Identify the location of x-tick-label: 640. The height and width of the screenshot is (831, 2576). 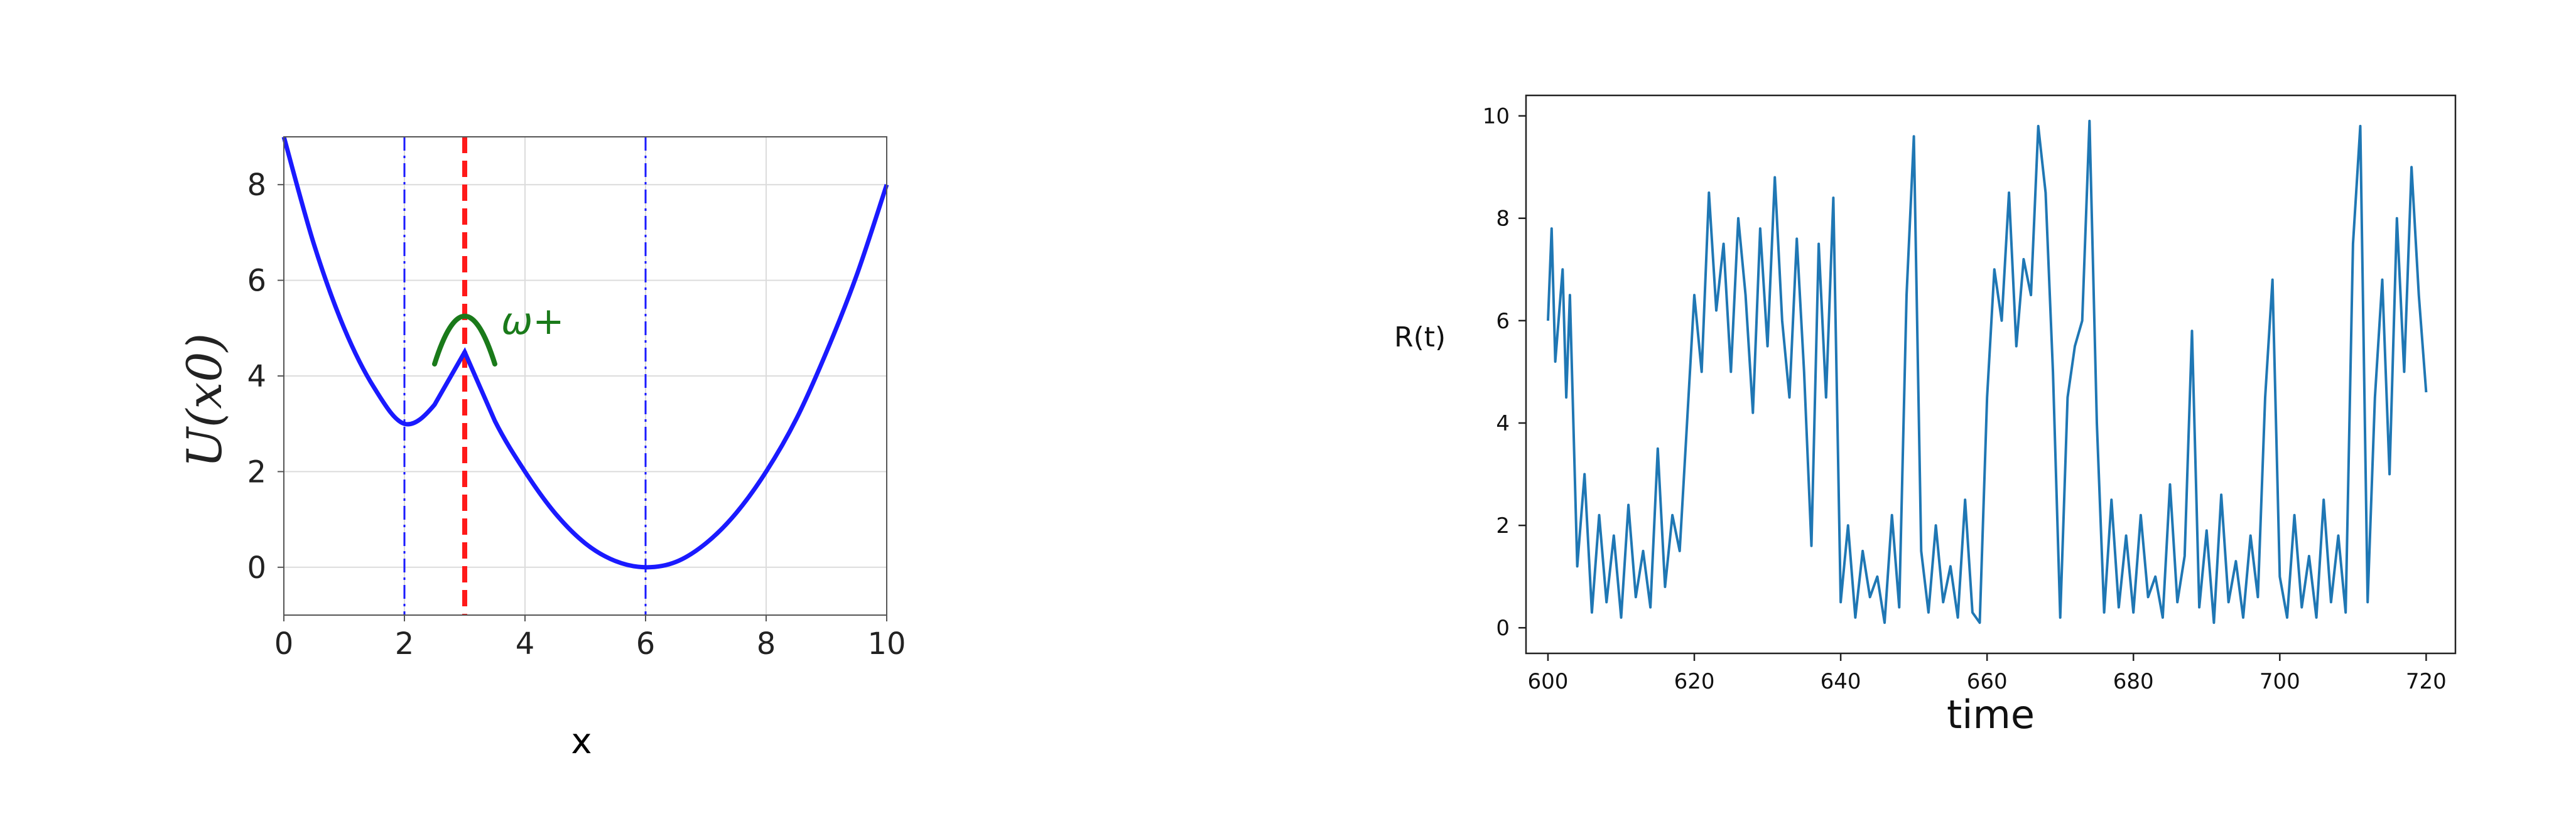
(1841, 681).